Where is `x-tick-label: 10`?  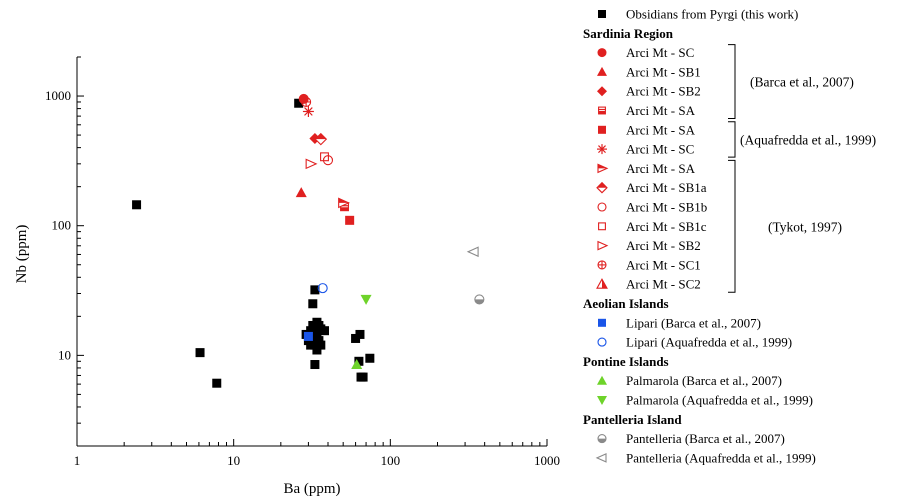 x-tick-label: 10 is located at coordinates (233, 460).